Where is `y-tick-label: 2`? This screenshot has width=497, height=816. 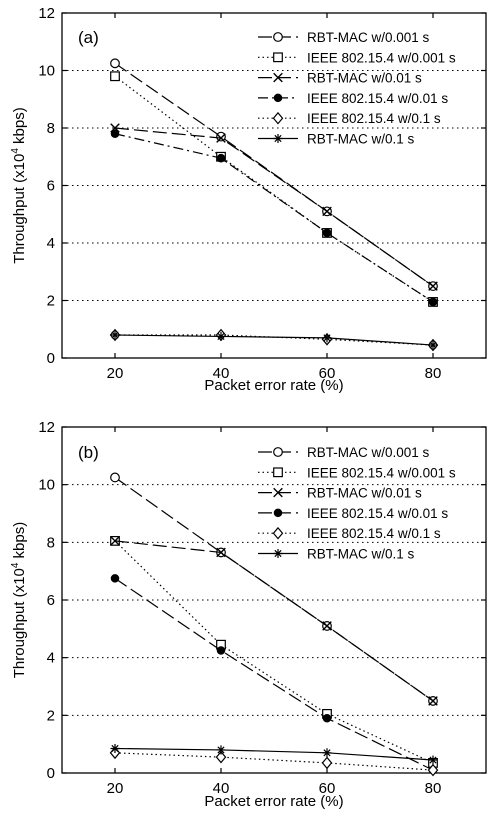
y-tick-label: 2 is located at coordinates (51, 715).